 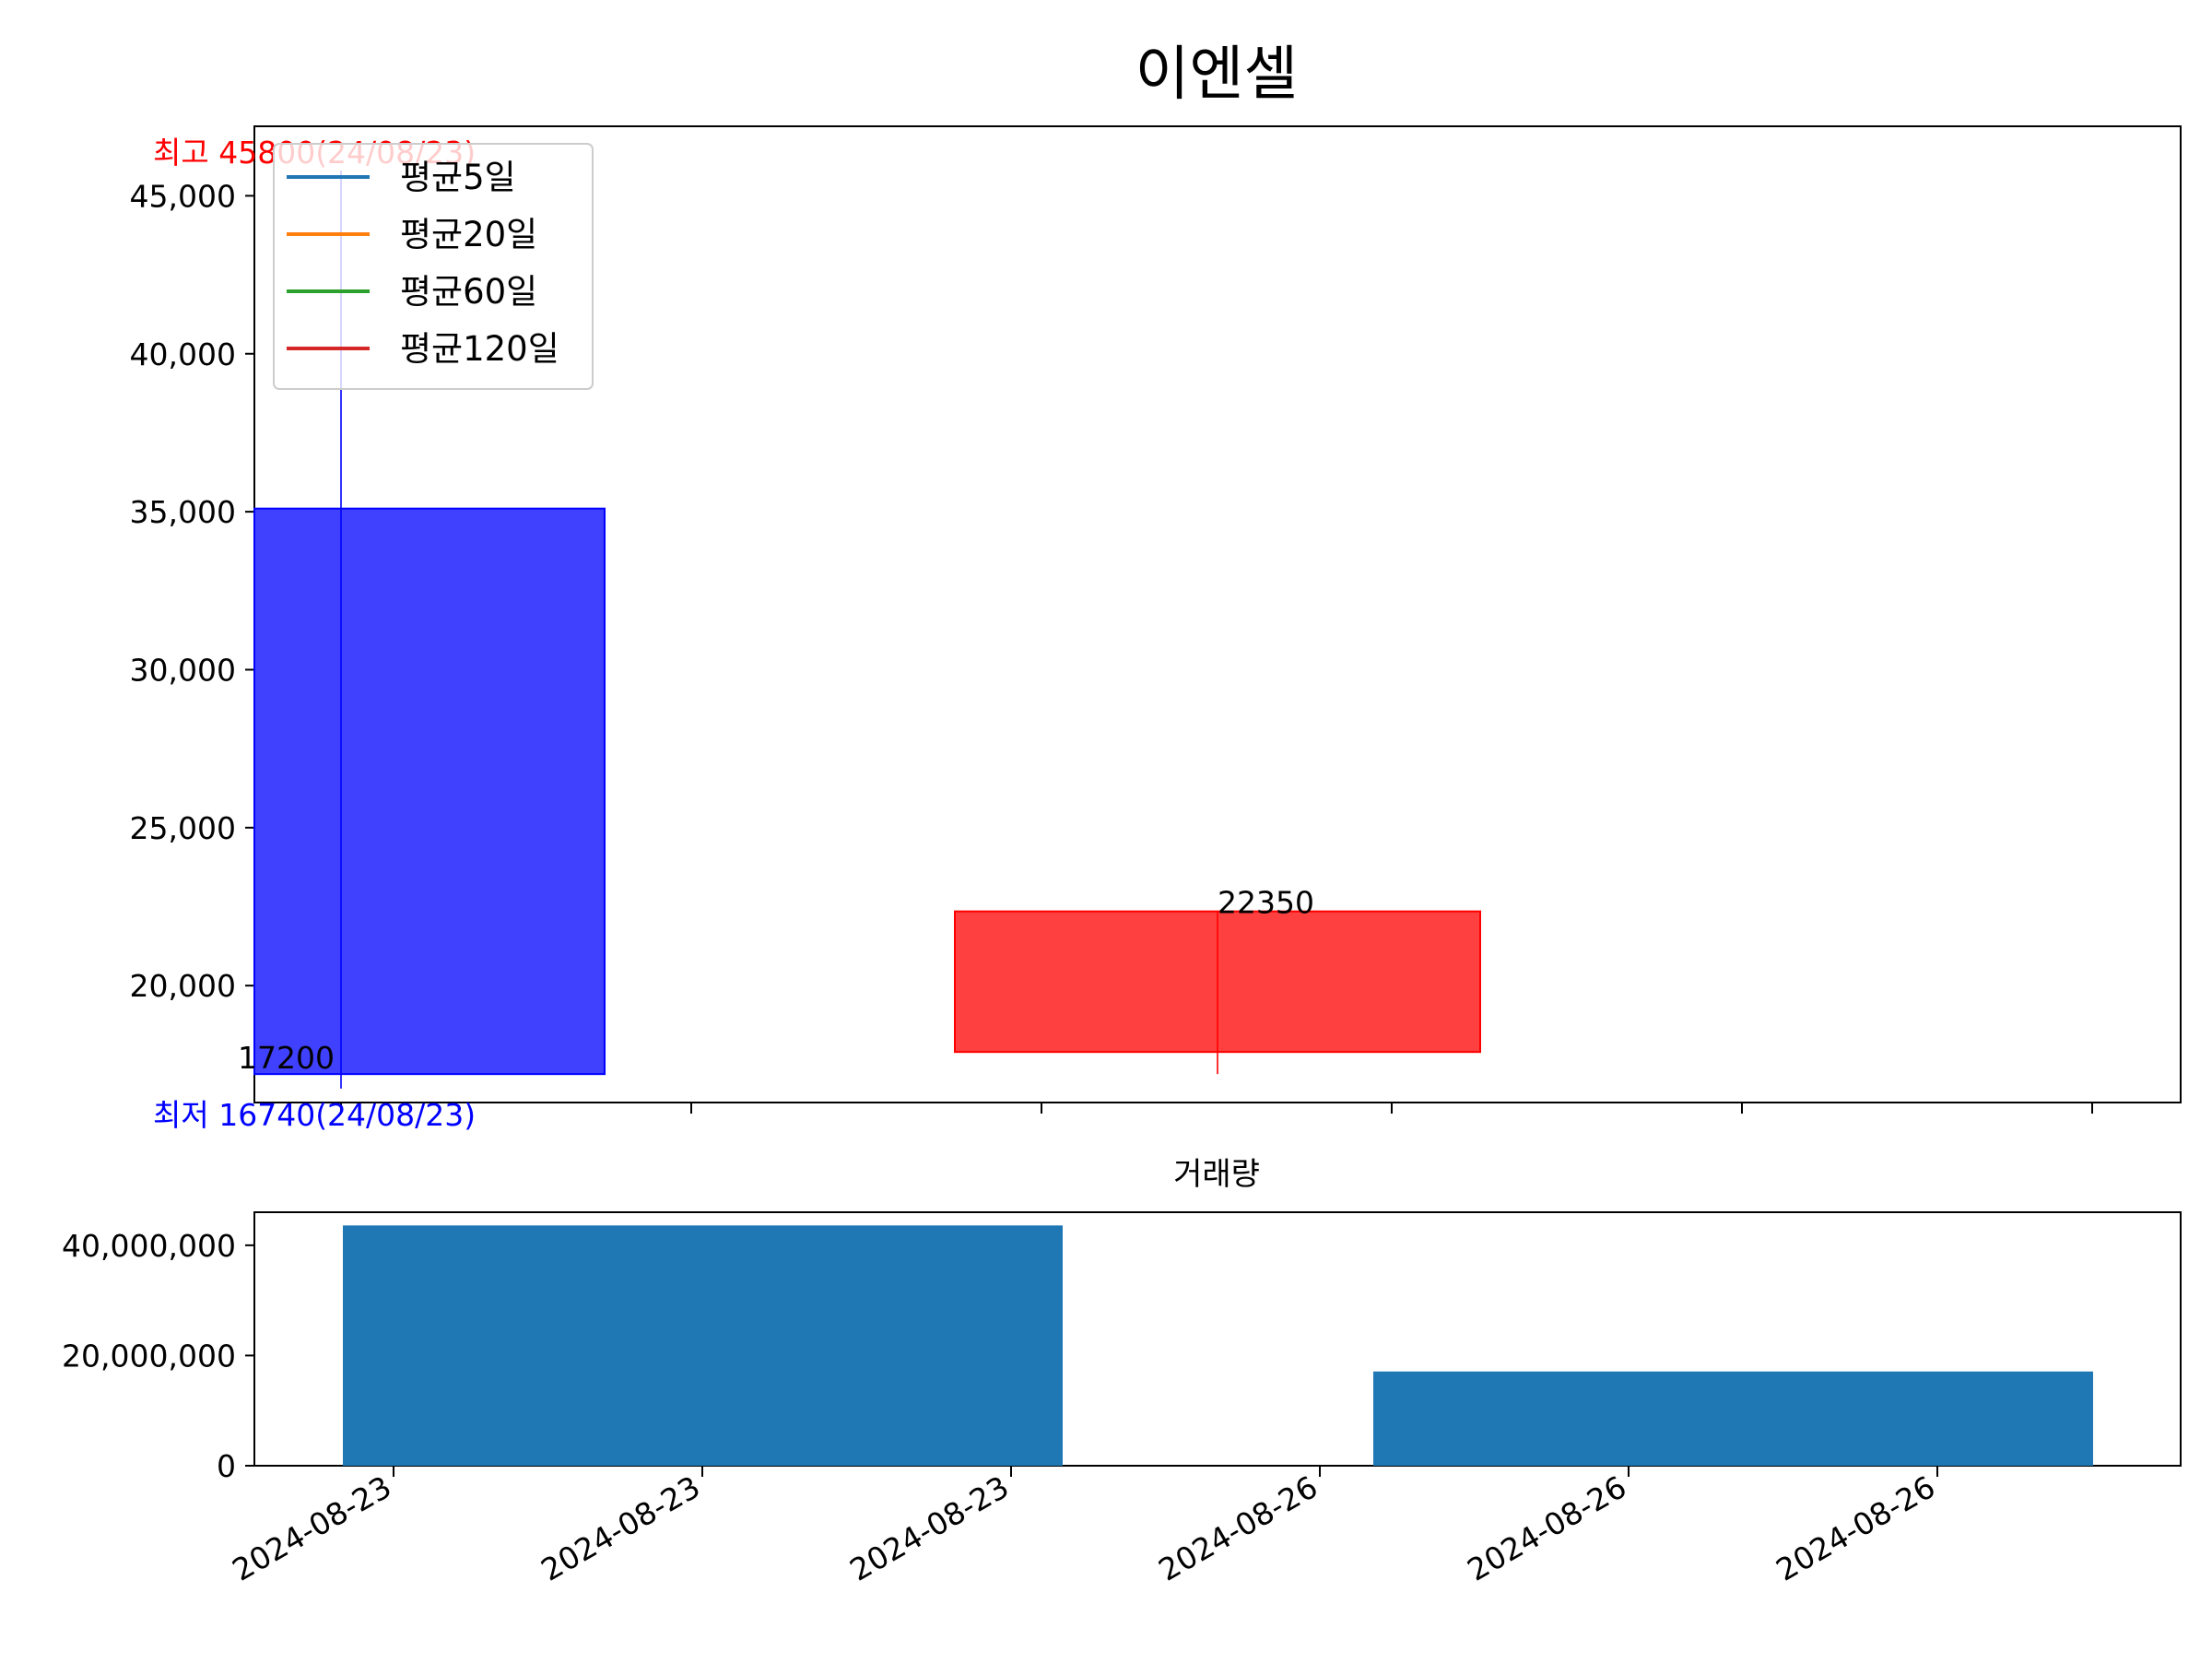 I want to click on legend-label: 평균5일, so click(x=458, y=177).